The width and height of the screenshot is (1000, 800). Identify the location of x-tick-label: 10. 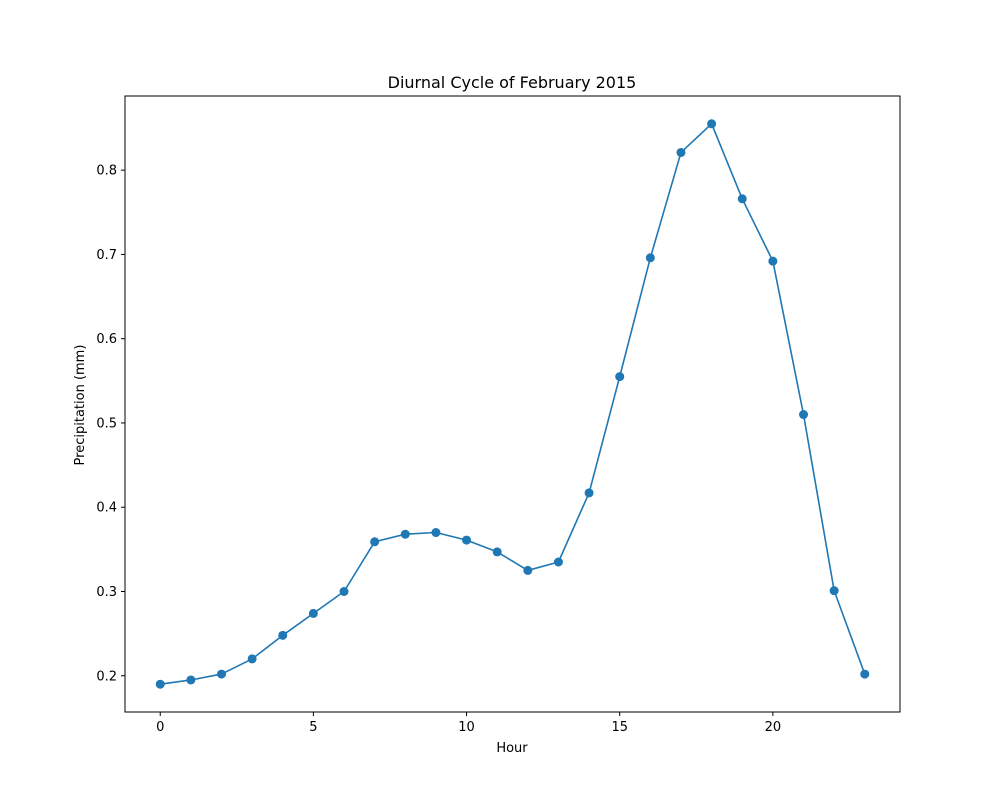
(466, 727).